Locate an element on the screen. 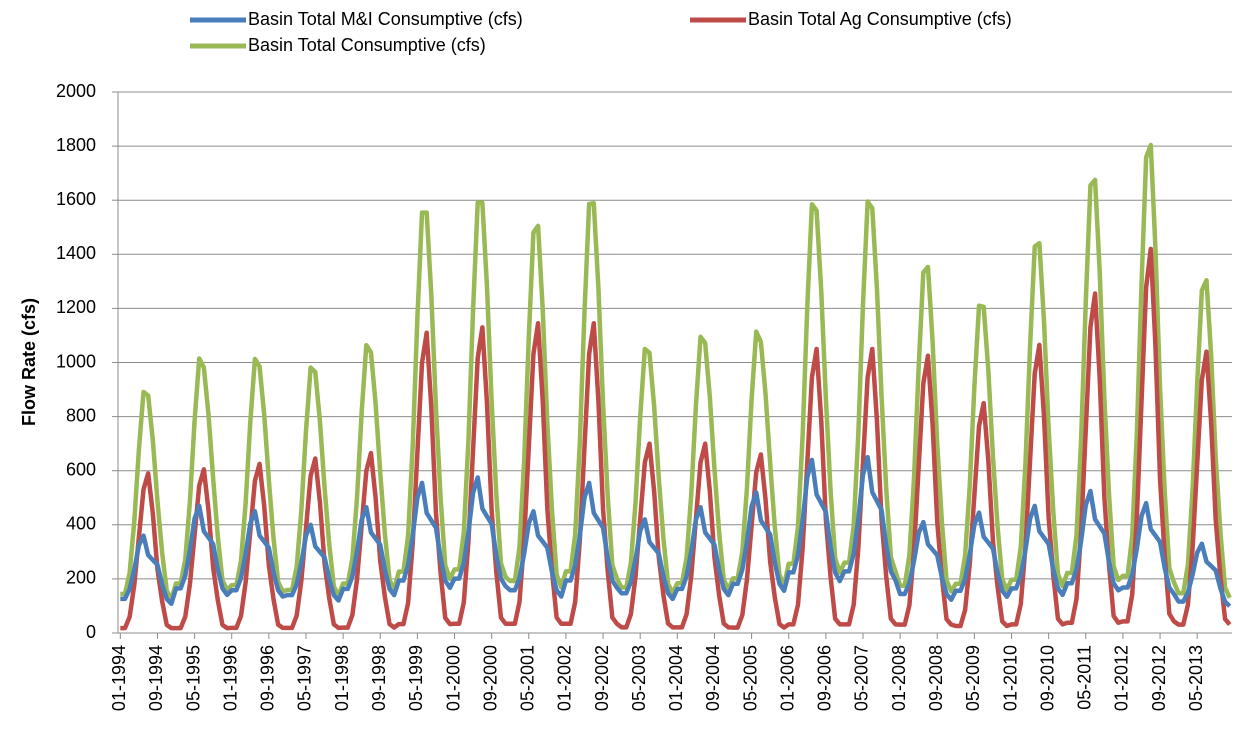 Image resolution: width=1236 pixels, height=733 pixels. y-tick-label: 600 is located at coordinates (81, 469).